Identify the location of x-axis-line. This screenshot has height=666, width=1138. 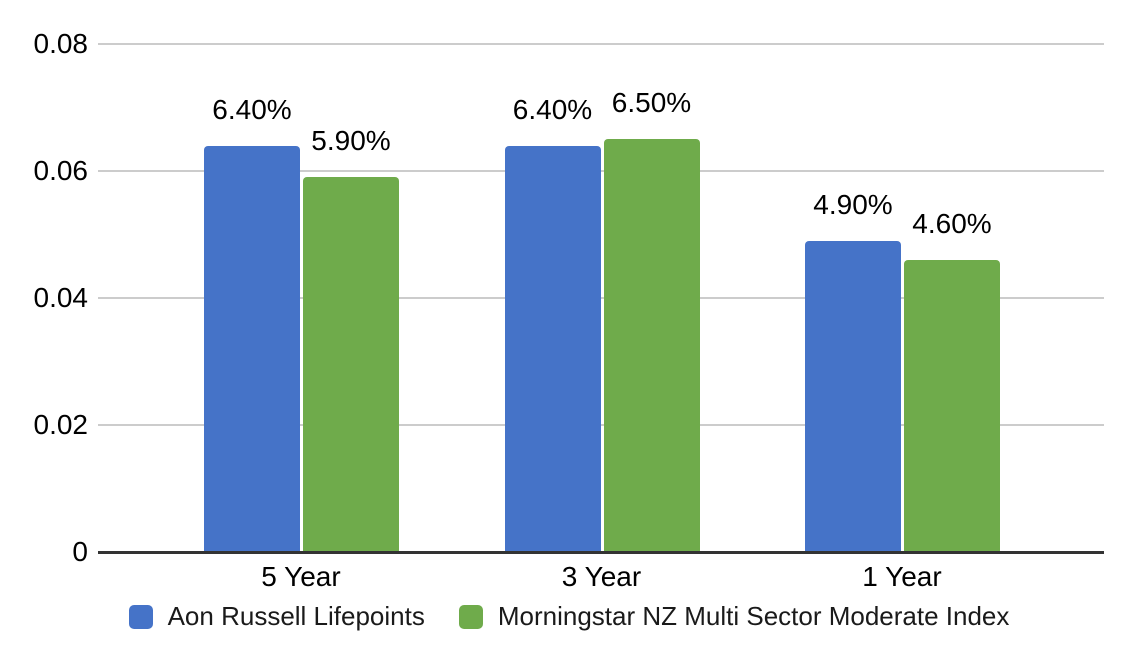
(601, 552).